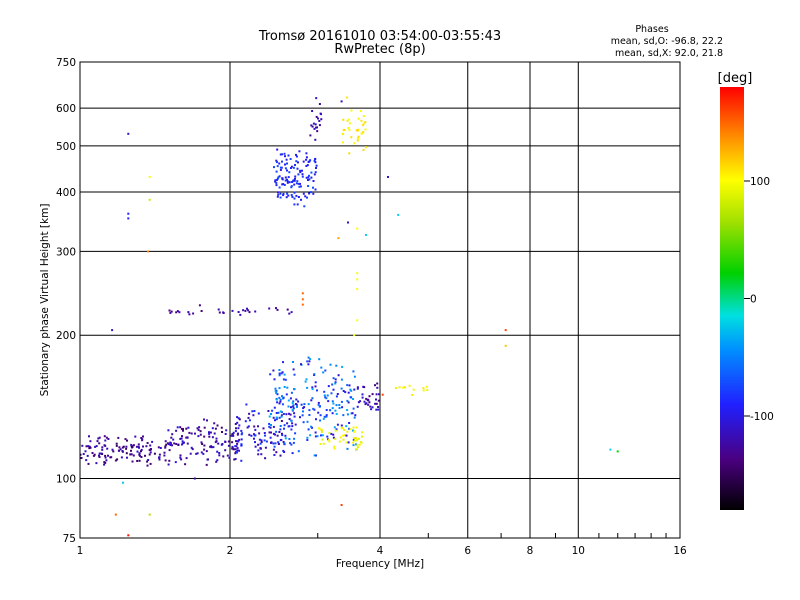  I want to click on x-tick-label: 2, so click(230, 551).